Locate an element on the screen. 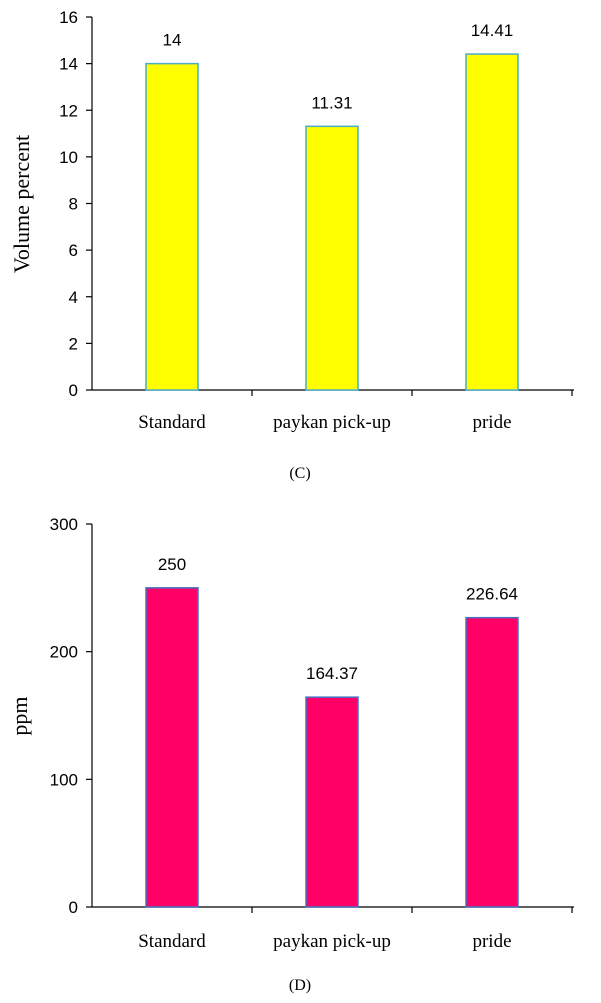 The width and height of the screenshot is (601, 1003). data-label: 14.41 is located at coordinates (492, 30).